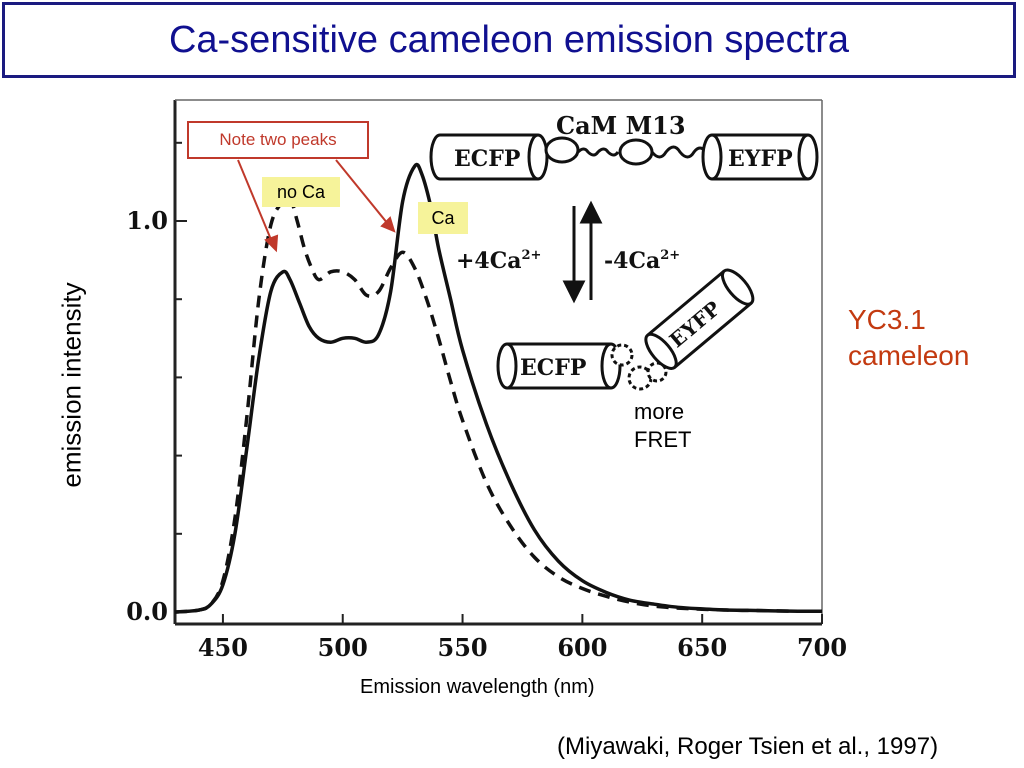 This screenshot has width=1024, height=768. Describe the element at coordinates (463, 647) in the screenshot. I see `x-tick-label-550: 550` at that location.